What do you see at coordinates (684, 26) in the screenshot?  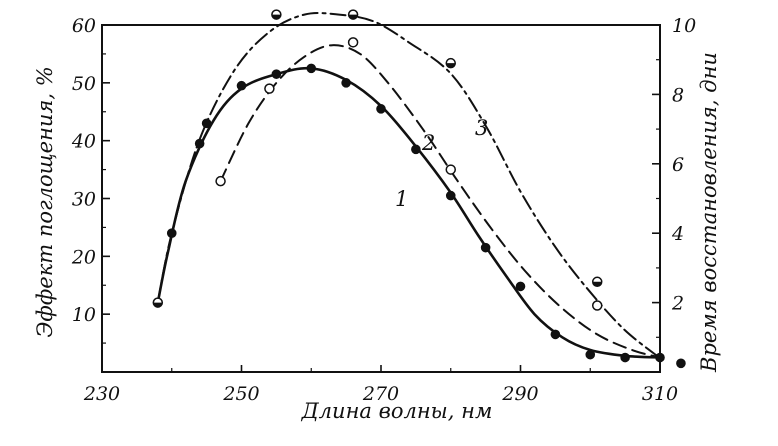 I see `y-right-tick-label: 10` at bounding box center [684, 26].